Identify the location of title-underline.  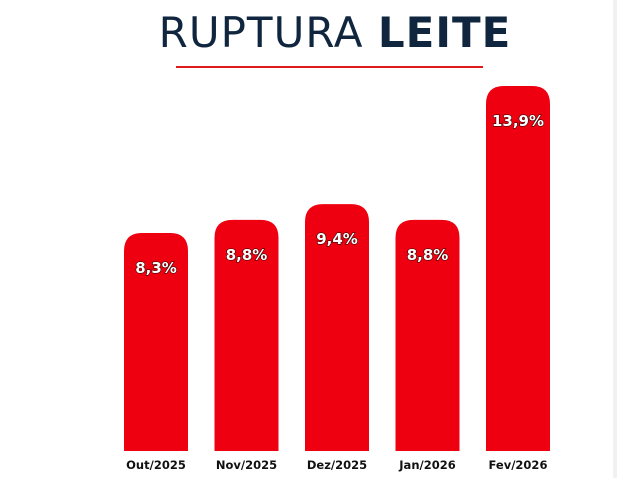
(329, 67).